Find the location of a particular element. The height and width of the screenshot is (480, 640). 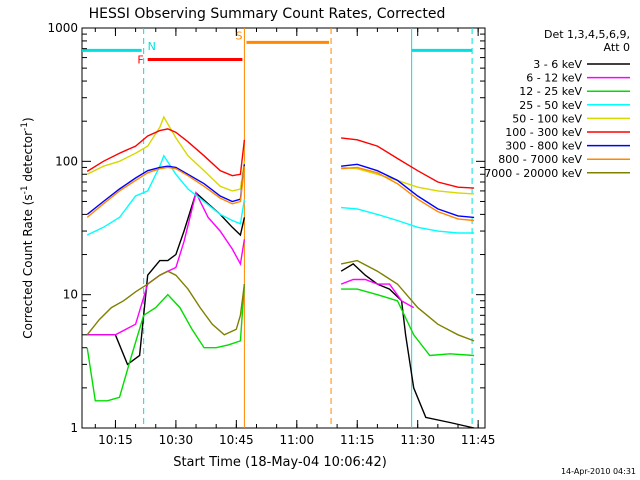

y-axis-label-end: ) is located at coordinates (28, 119).